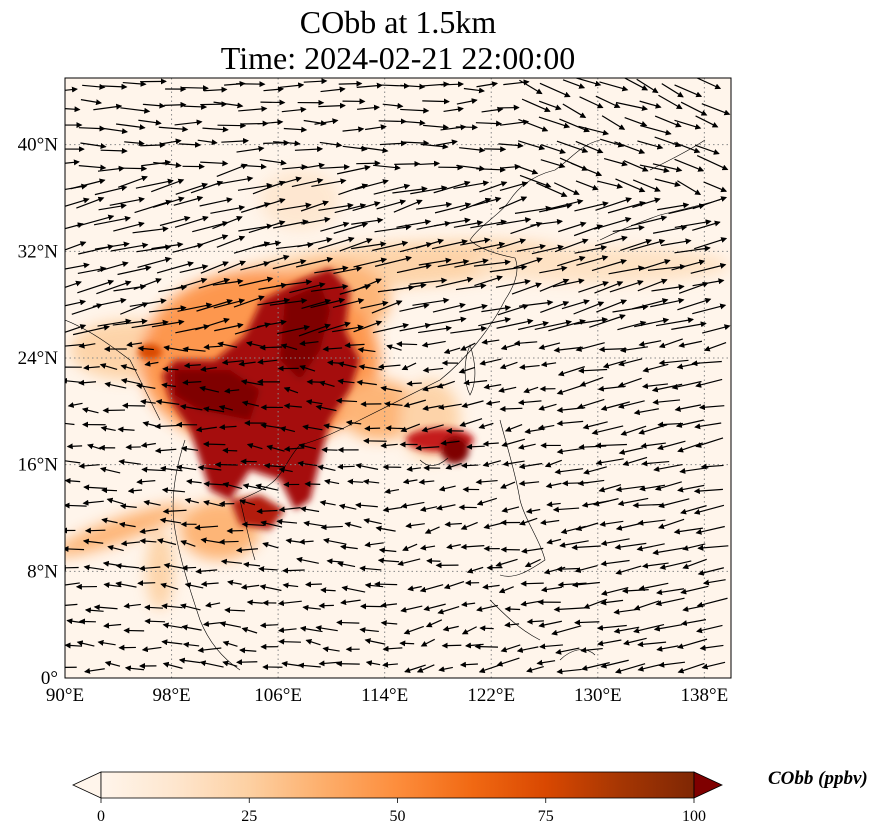 The image size is (887, 836). I want to click on lat-tick-label: 32°N, so click(38, 251).